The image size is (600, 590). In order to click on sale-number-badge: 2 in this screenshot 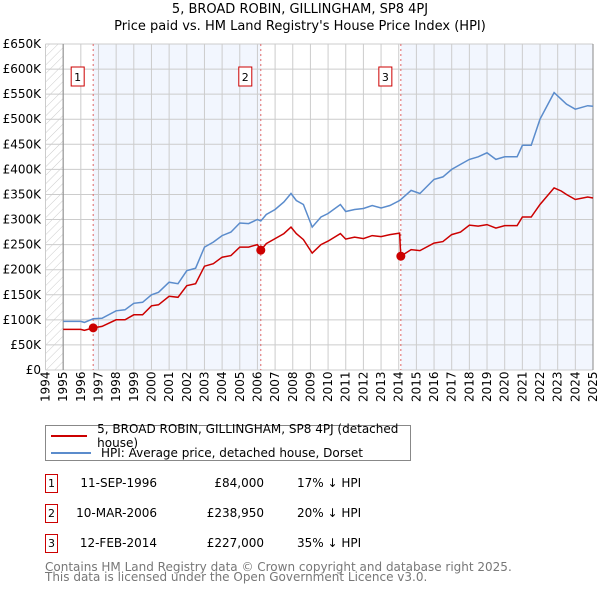, I will do `click(51, 513)`.